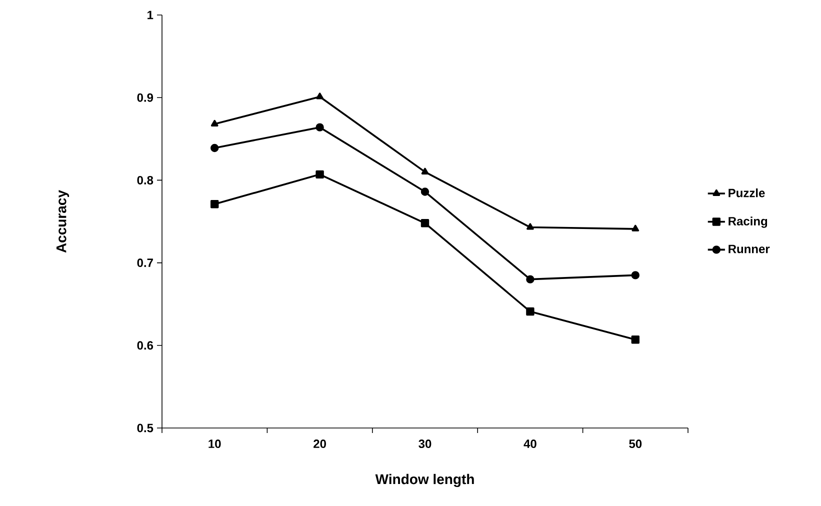  Describe the element at coordinates (320, 444) in the screenshot. I see `x-tick-label: 20` at that location.